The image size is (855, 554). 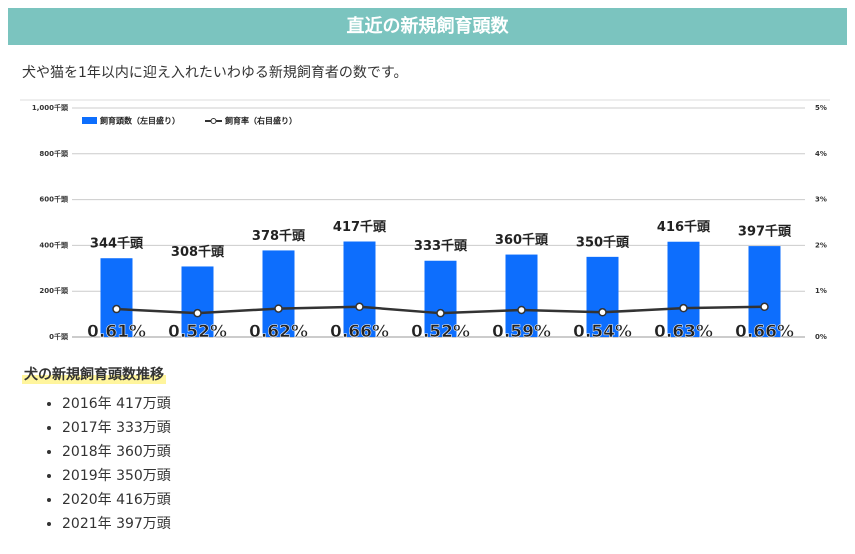 What do you see at coordinates (116, 452) in the screenshot?
I see `year-item: 2018年 360万頭` at bounding box center [116, 452].